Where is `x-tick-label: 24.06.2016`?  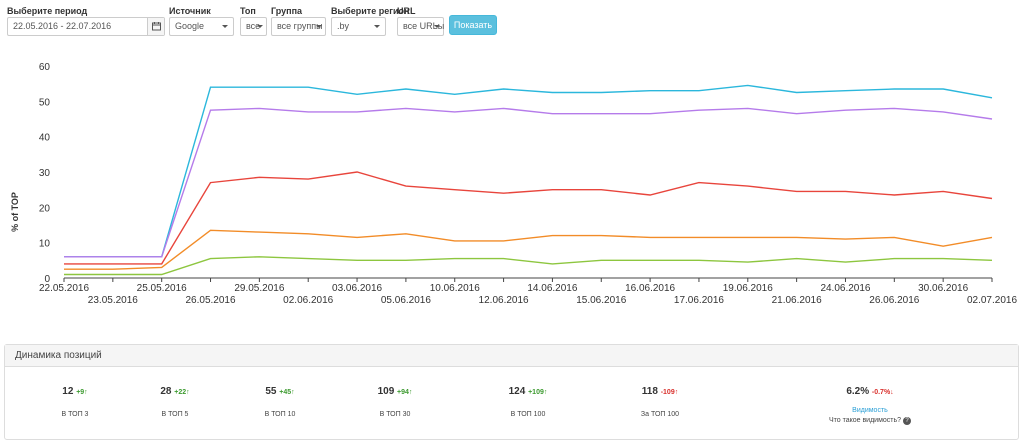
x-tick-label: 24.06.2016 is located at coordinates (845, 288).